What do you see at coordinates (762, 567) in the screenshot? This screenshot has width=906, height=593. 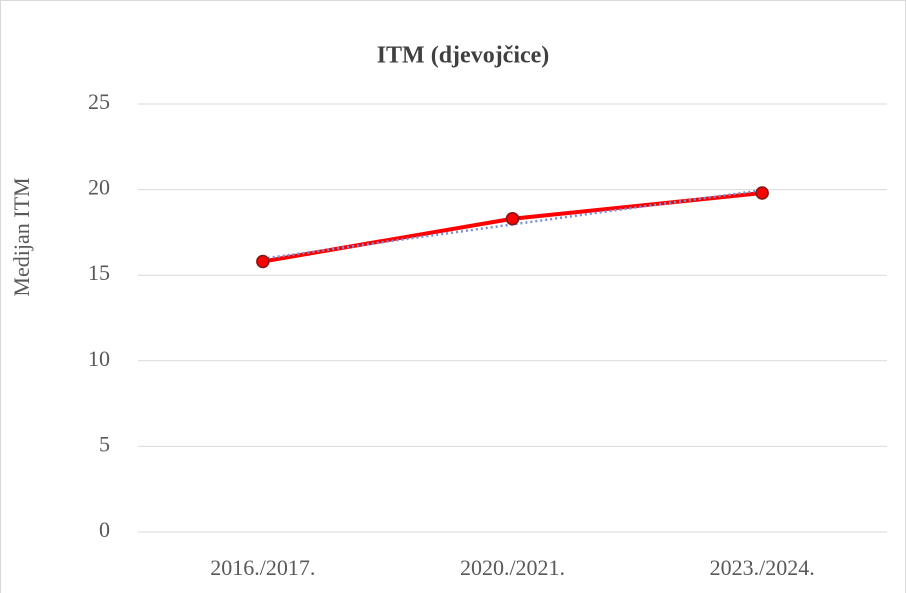 I see `x-tick-label: 2023./2024.` at bounding box center [762, 567].